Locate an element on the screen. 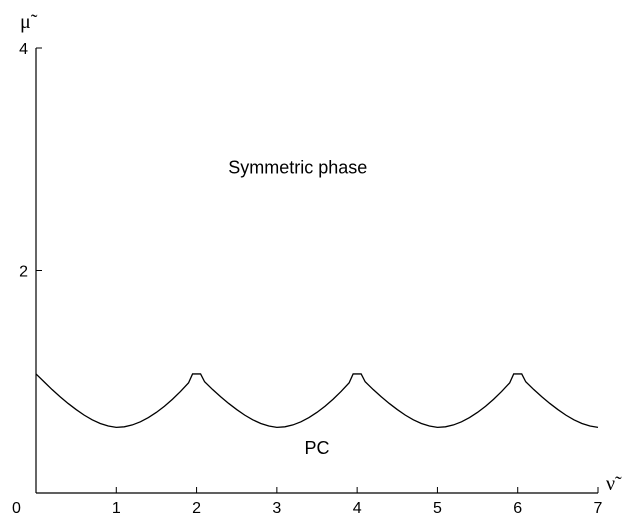 The image size is (640, 519). x-tick-label: 7 is located at coordinates (598, 508).